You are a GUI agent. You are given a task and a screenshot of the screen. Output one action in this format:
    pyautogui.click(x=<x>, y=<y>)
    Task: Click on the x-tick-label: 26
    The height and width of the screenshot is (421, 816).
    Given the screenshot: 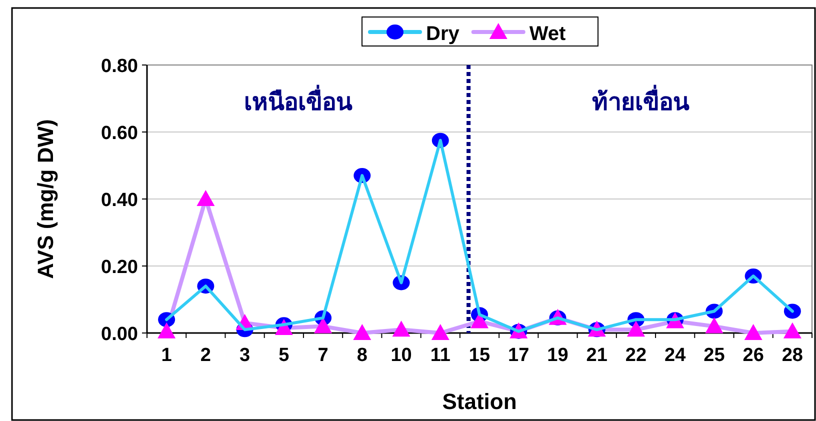 What is the action you would take?
    pyautogui.click(x=753, y=355)
    